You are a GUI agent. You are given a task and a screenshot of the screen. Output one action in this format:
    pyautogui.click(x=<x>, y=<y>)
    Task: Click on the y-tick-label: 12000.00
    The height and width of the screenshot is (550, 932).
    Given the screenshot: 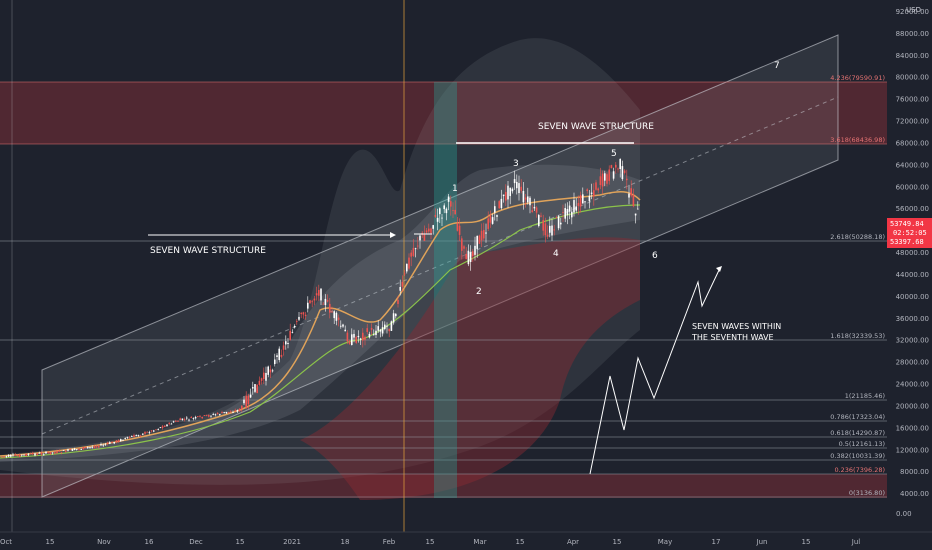 What is the action you would take?
    pyautogui.click(x=912, y=450)
    